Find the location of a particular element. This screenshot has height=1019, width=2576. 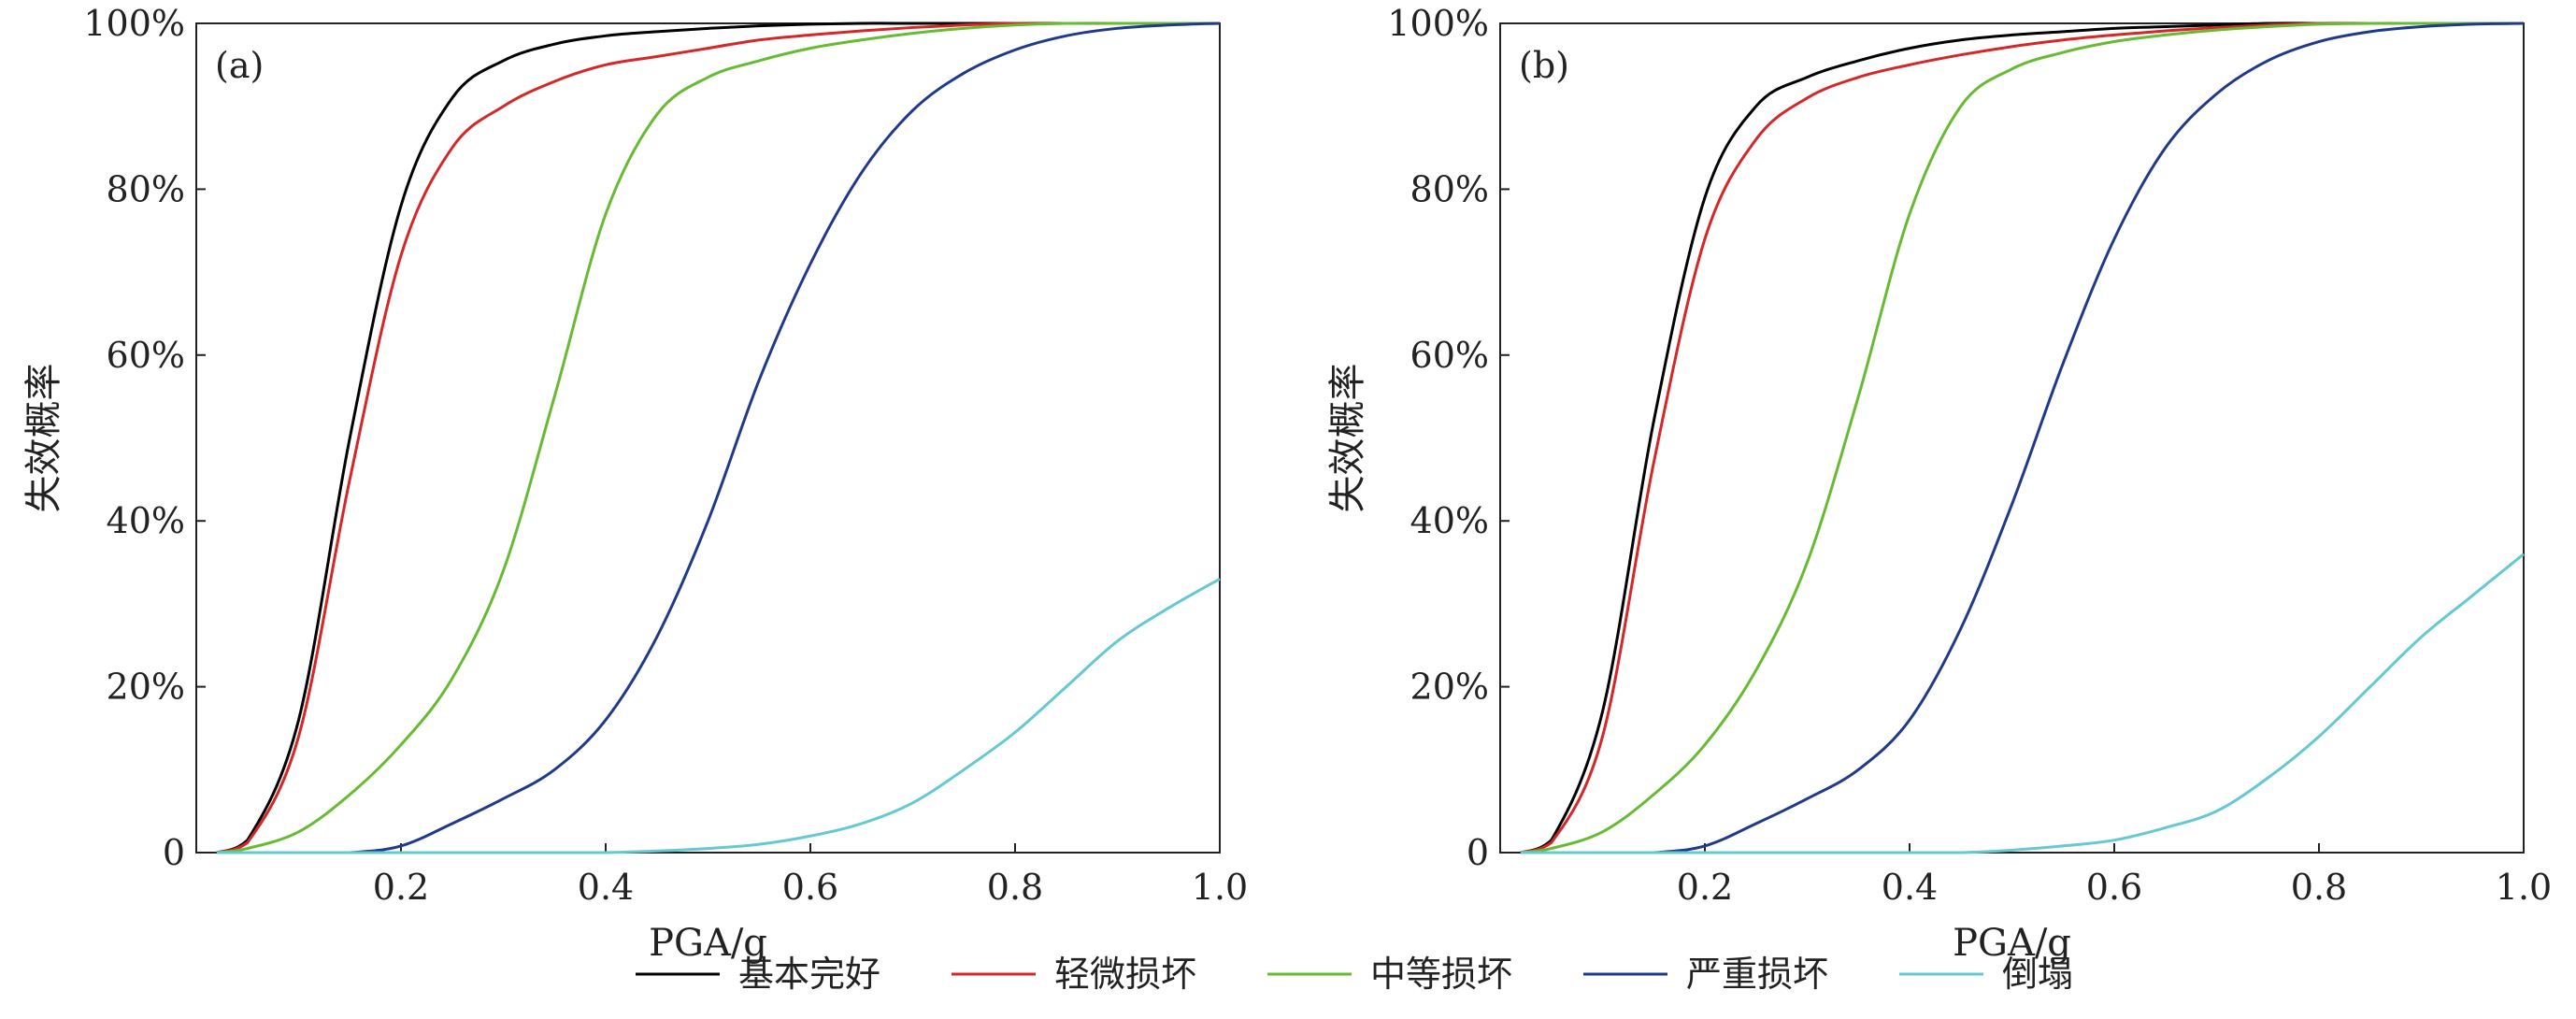

legend-label-1: 轻微损坏 is located at coordinates (1125, 975).